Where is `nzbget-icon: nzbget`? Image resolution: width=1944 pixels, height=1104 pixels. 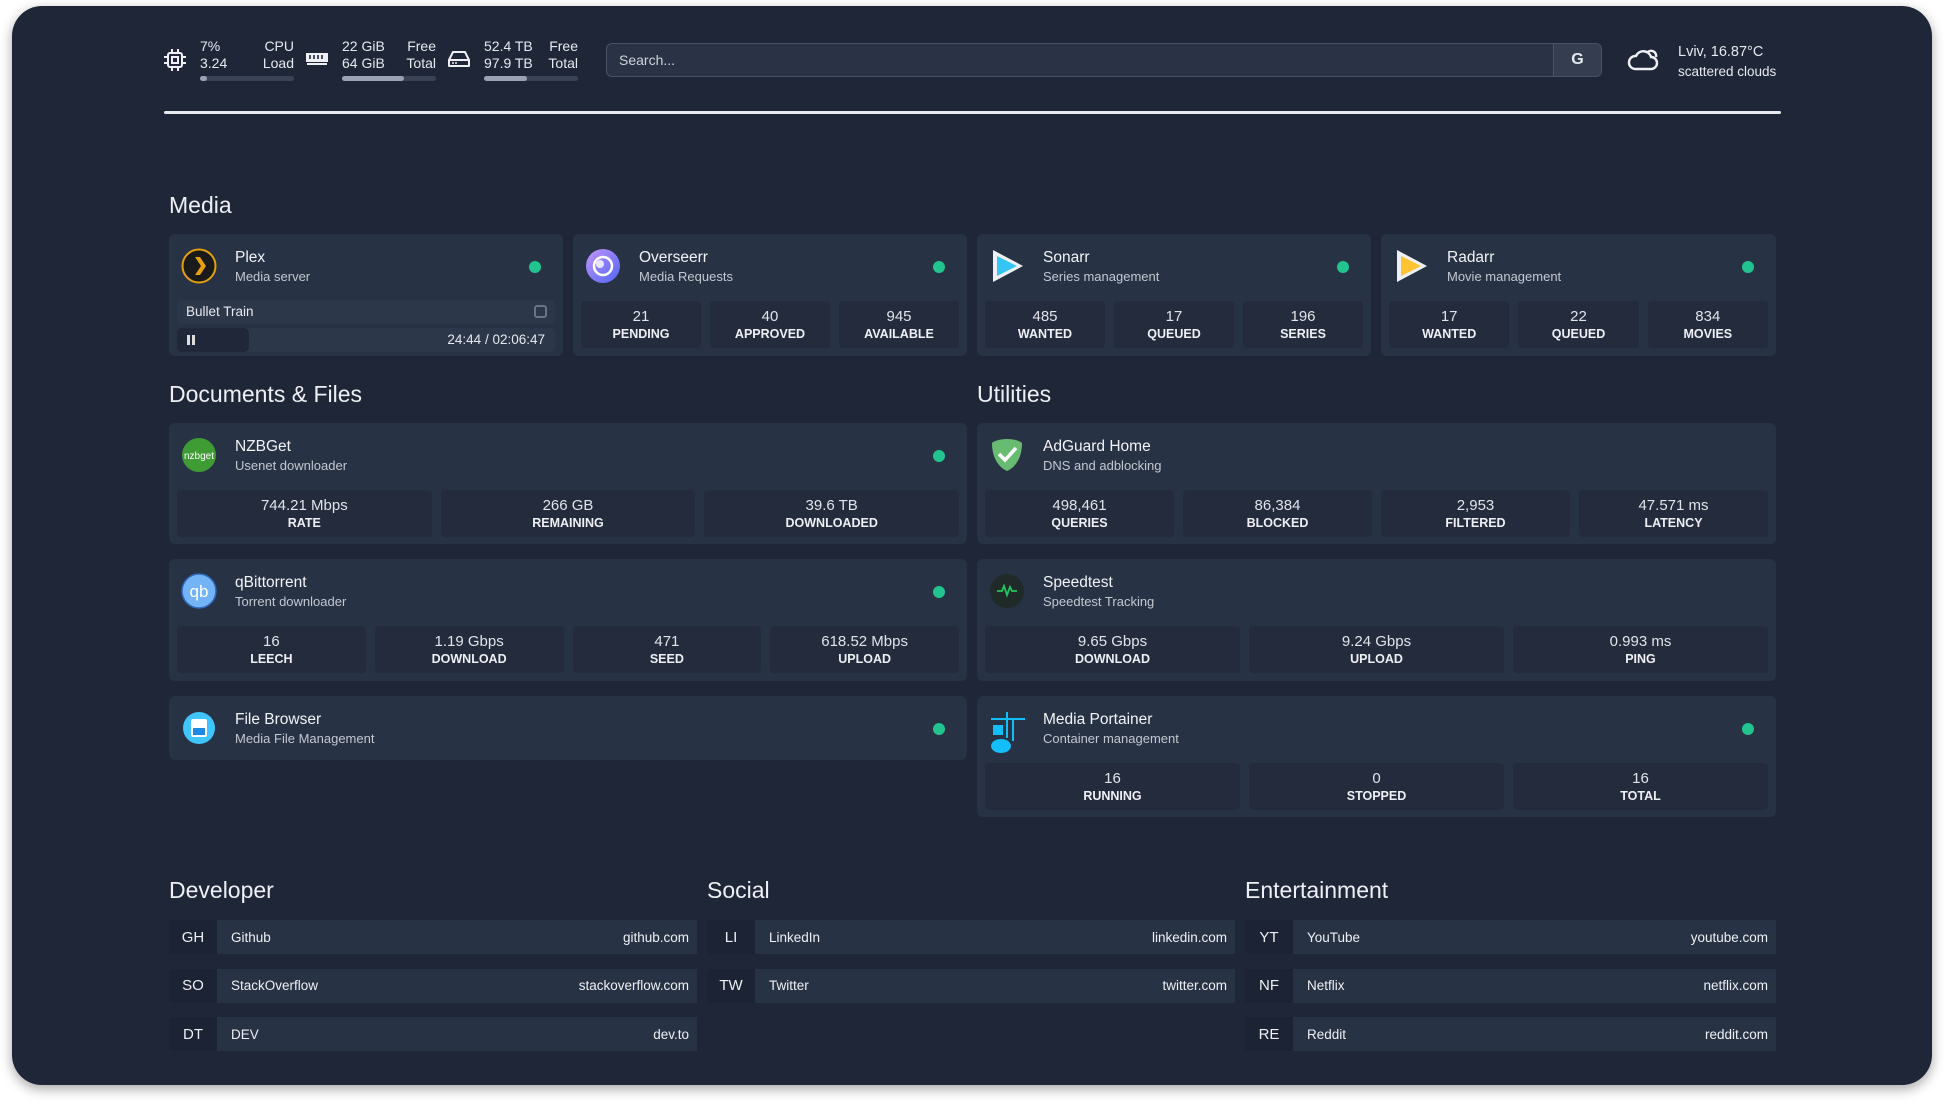
nzbget-icon: nzbget is located at coordinates (199, 455).